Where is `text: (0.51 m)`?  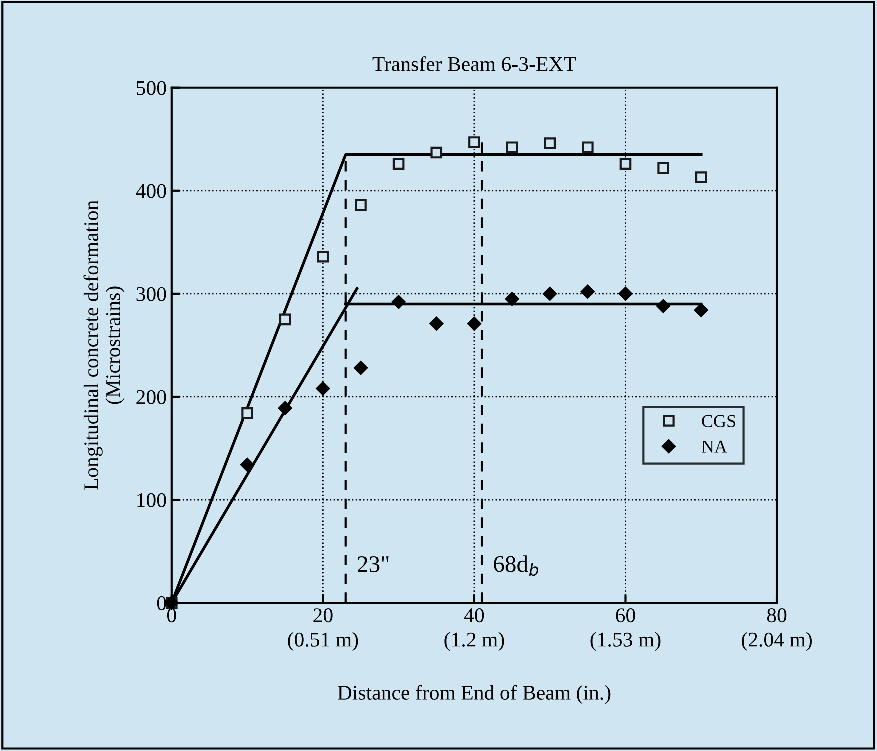
text: (0.51 m) is located at coordinates (323, 642).